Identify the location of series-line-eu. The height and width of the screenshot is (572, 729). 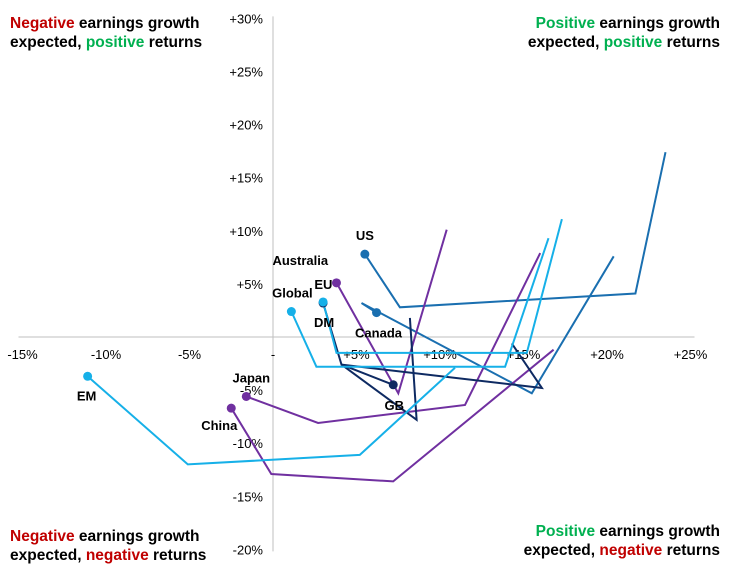
(391, 312).